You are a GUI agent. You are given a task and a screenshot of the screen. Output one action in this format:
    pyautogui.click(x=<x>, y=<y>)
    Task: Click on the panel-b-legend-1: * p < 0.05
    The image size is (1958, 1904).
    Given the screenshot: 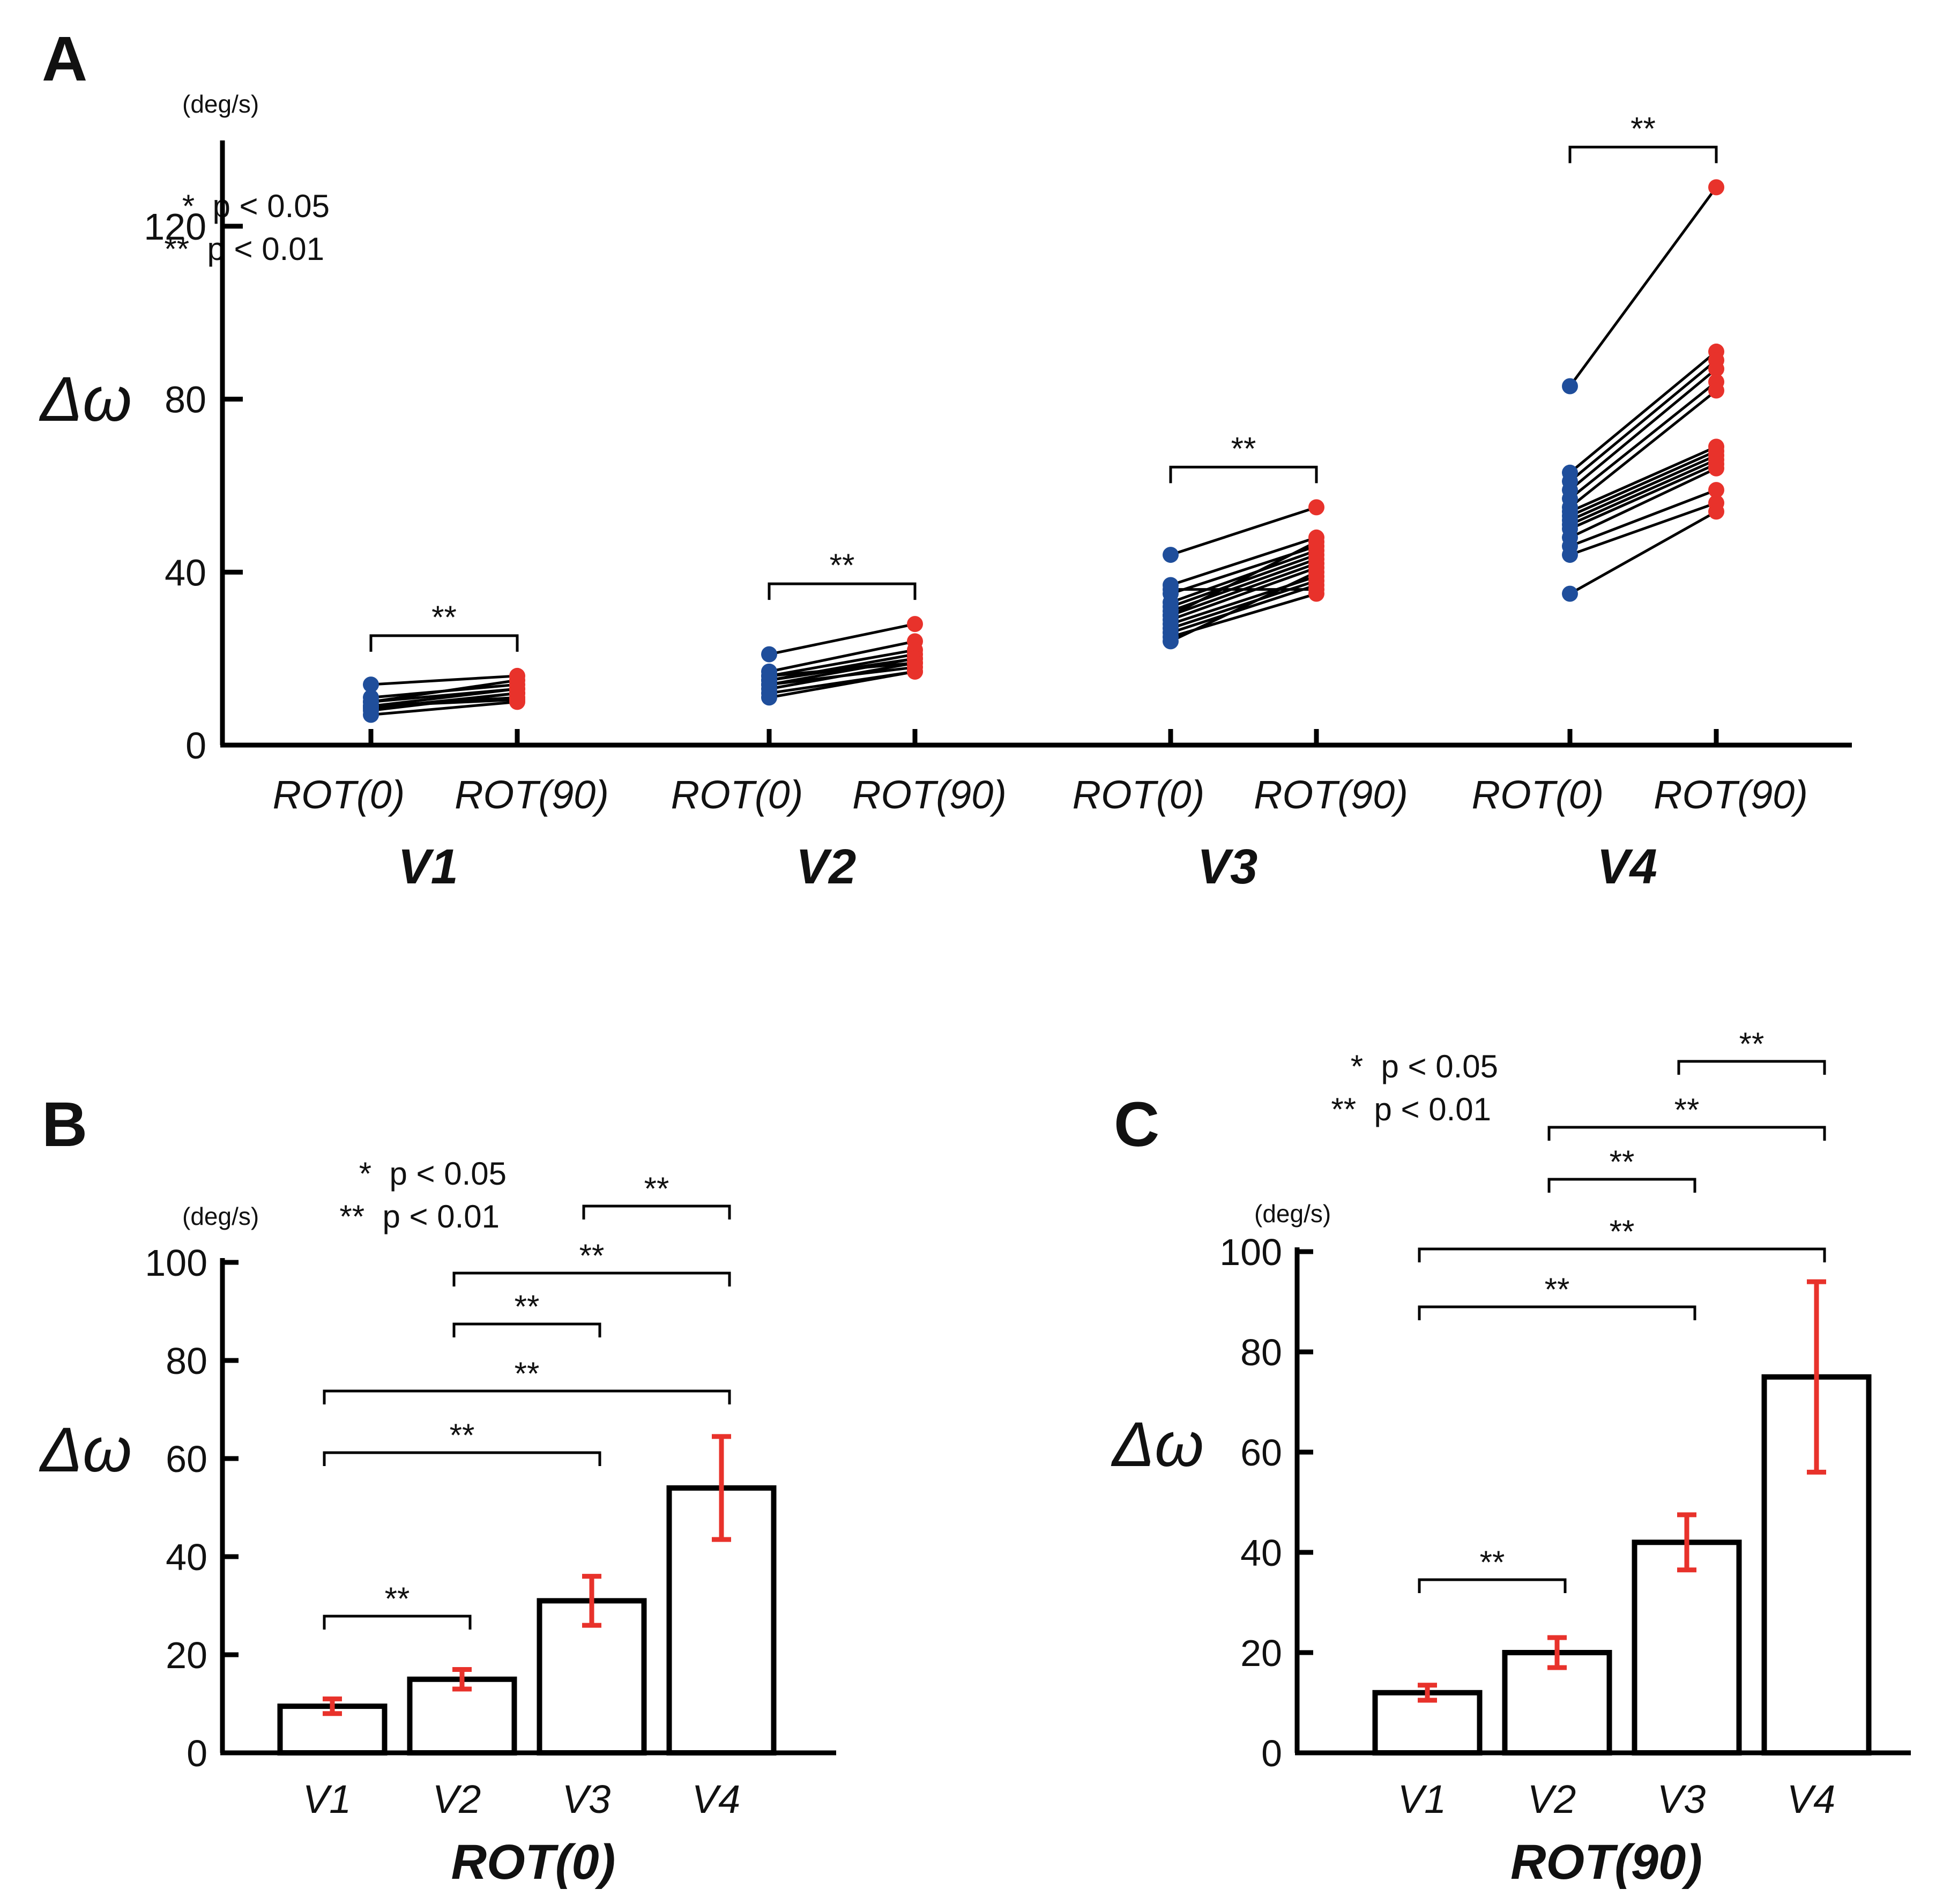 What is the action you would take?
    pyautogui.click(x=433, y=1174)
    